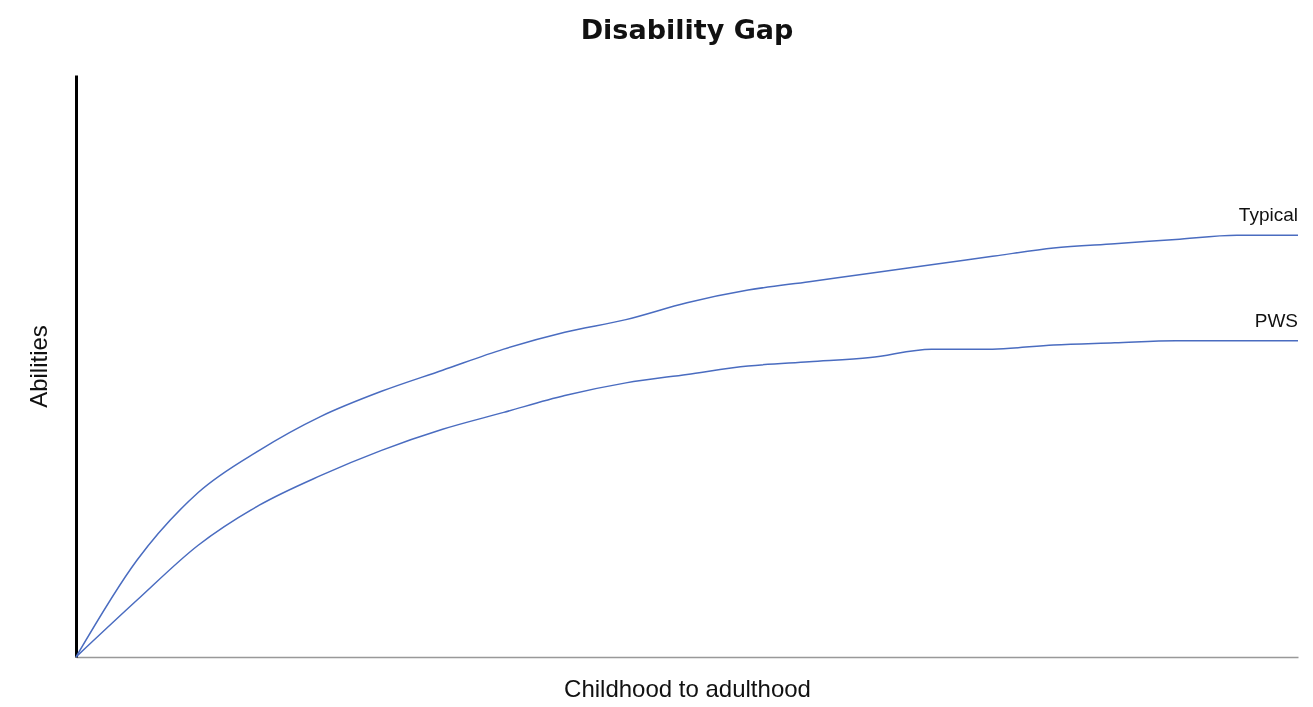 Image resolution: width=1313 pixels, height=707 pixels. What do you see at coordinates (1276, 320) in the screenshot?
I see `series-label: PWS` at bounding box center [1276, 320].